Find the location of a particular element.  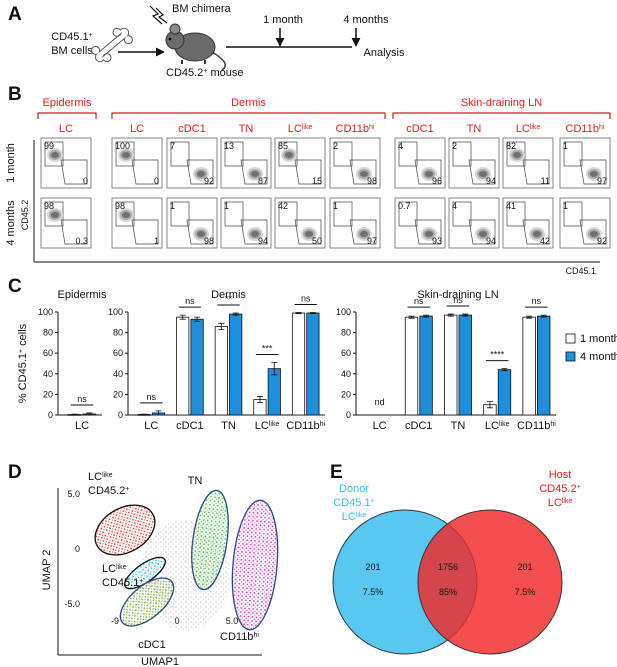

y-tick-label: 100 is located at coordinates (343, 312).